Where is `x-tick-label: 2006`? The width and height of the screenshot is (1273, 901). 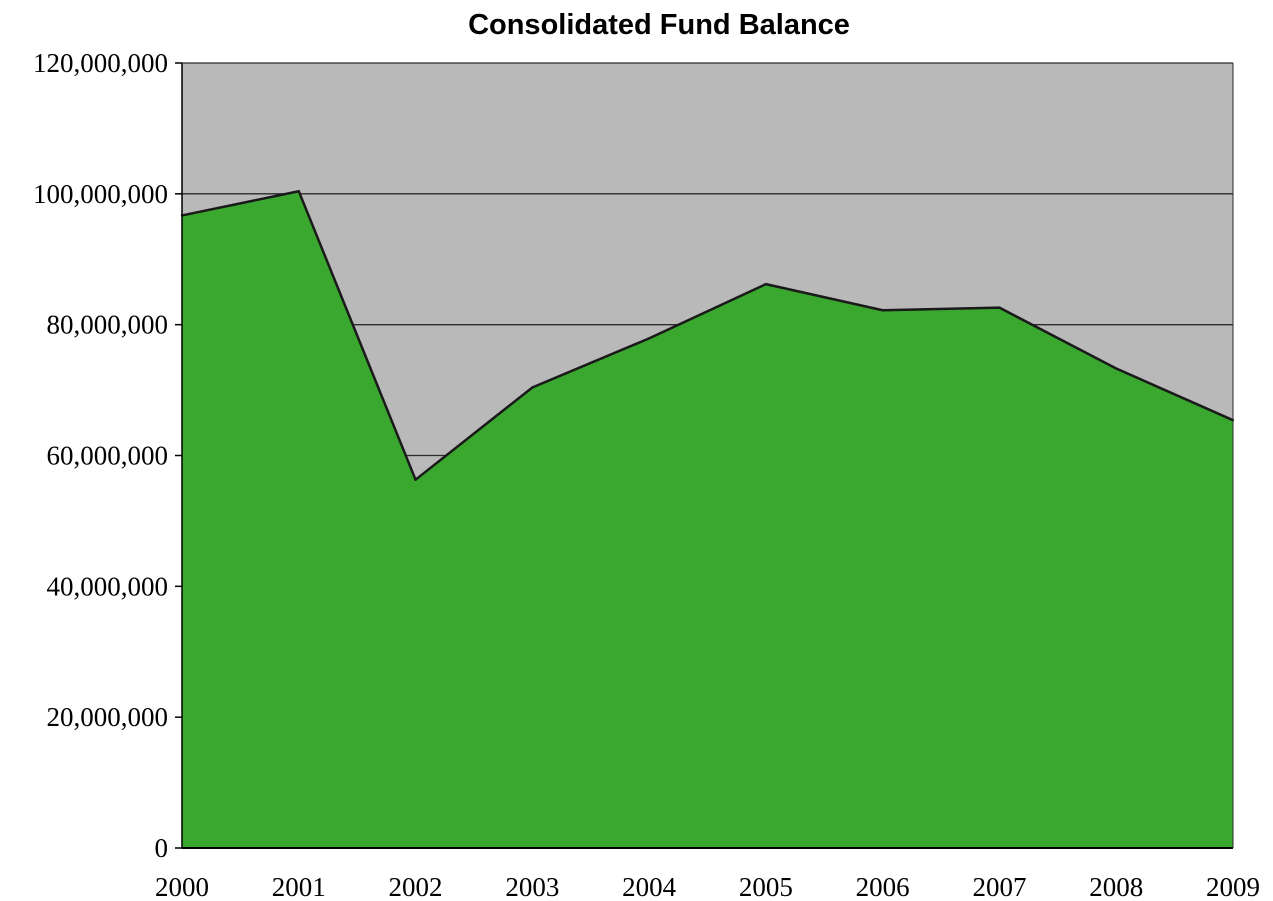
x-tick-label: 2006 is located at coordinates (883, 886).